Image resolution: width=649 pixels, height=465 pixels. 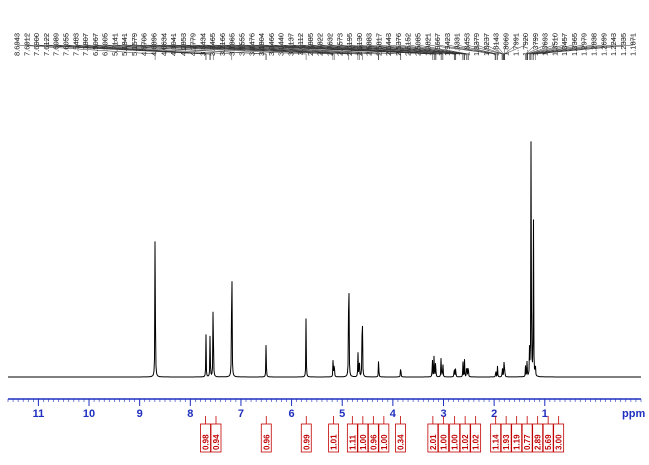 What do you see at coordinates (342, 414) in the screenshot?
I see `x-axis-tick-label: 5` at bounding box center [342, 414].